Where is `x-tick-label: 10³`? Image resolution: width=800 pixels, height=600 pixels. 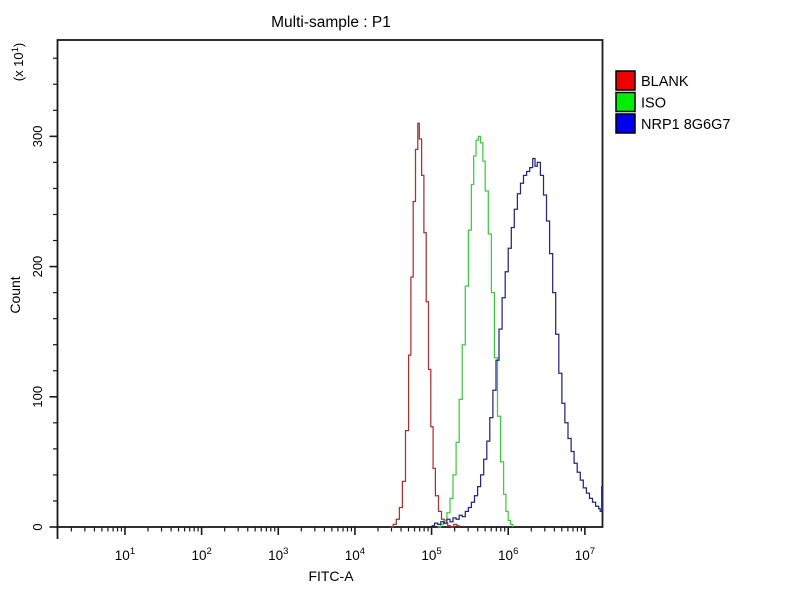
x-tick-label: 10³ is located at coordinates (278, 554).